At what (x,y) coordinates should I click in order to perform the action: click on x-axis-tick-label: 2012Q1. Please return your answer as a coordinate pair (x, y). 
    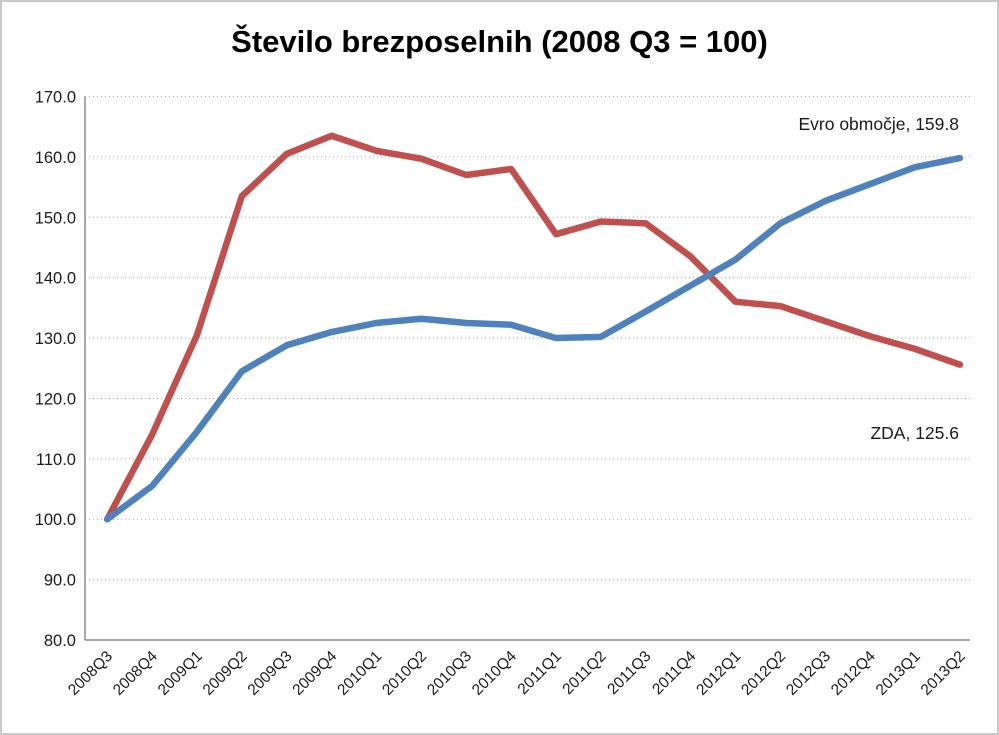
    Looking at the image, I should click on (718, 673).